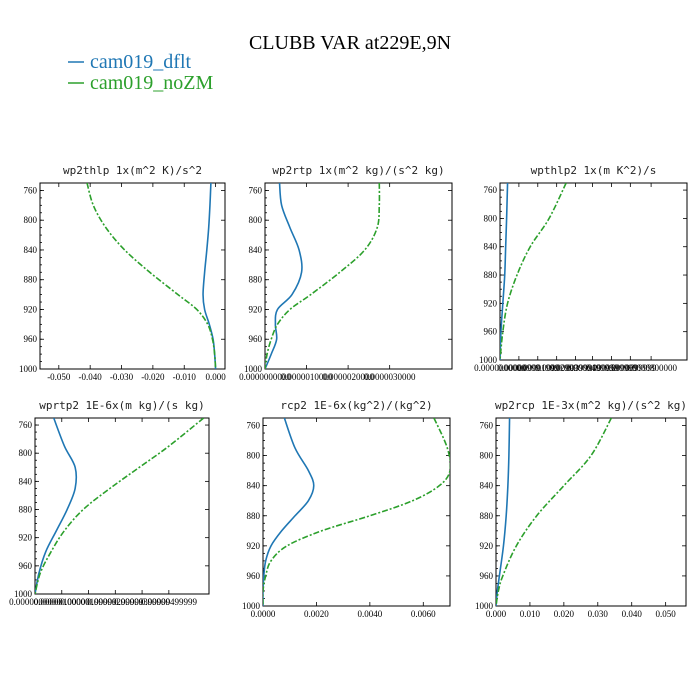  Describe the element at coordinates (115, 602) in the screenshot. I see `x-tick-label: 0.00000299999` at that location.